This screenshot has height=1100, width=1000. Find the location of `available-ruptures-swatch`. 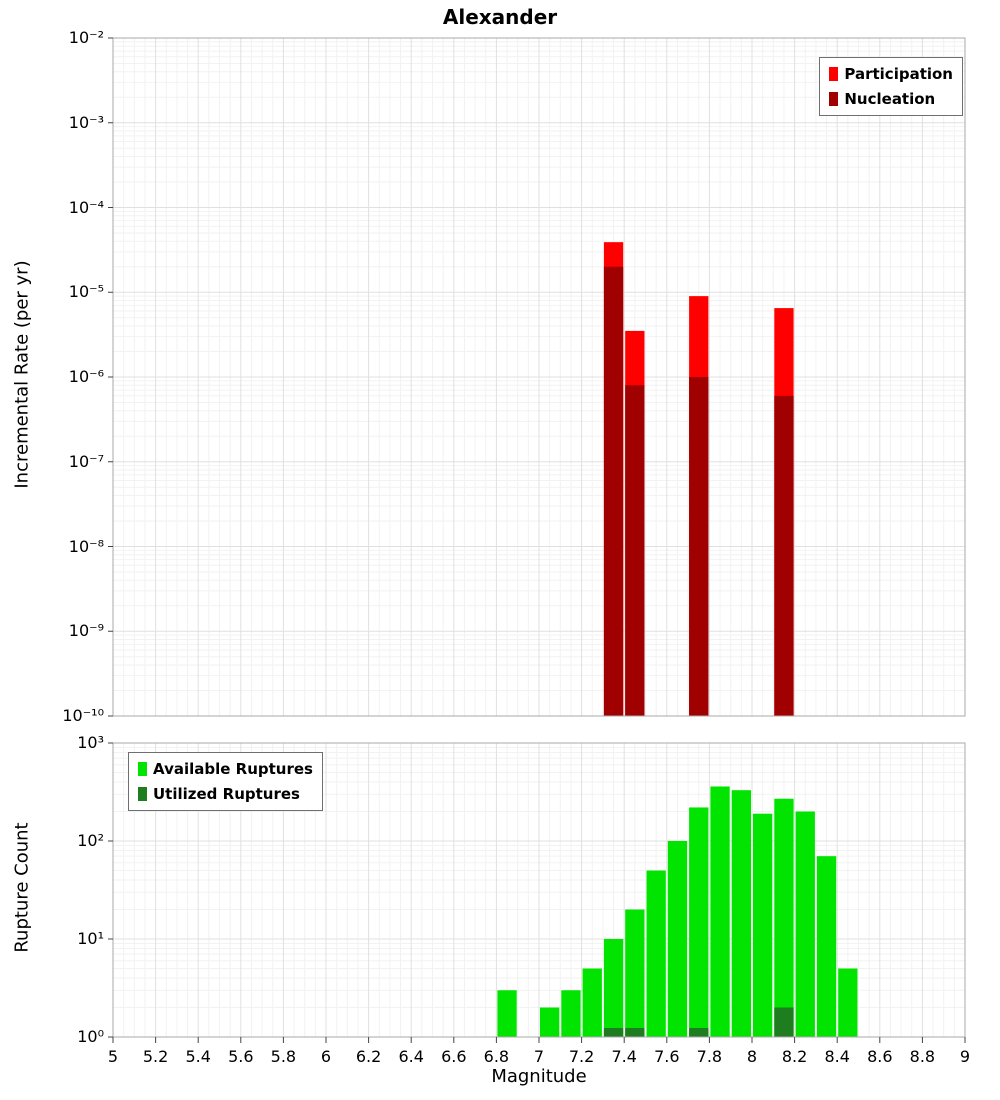

available-ruptures-swatch is located at coordinates (142, 769).